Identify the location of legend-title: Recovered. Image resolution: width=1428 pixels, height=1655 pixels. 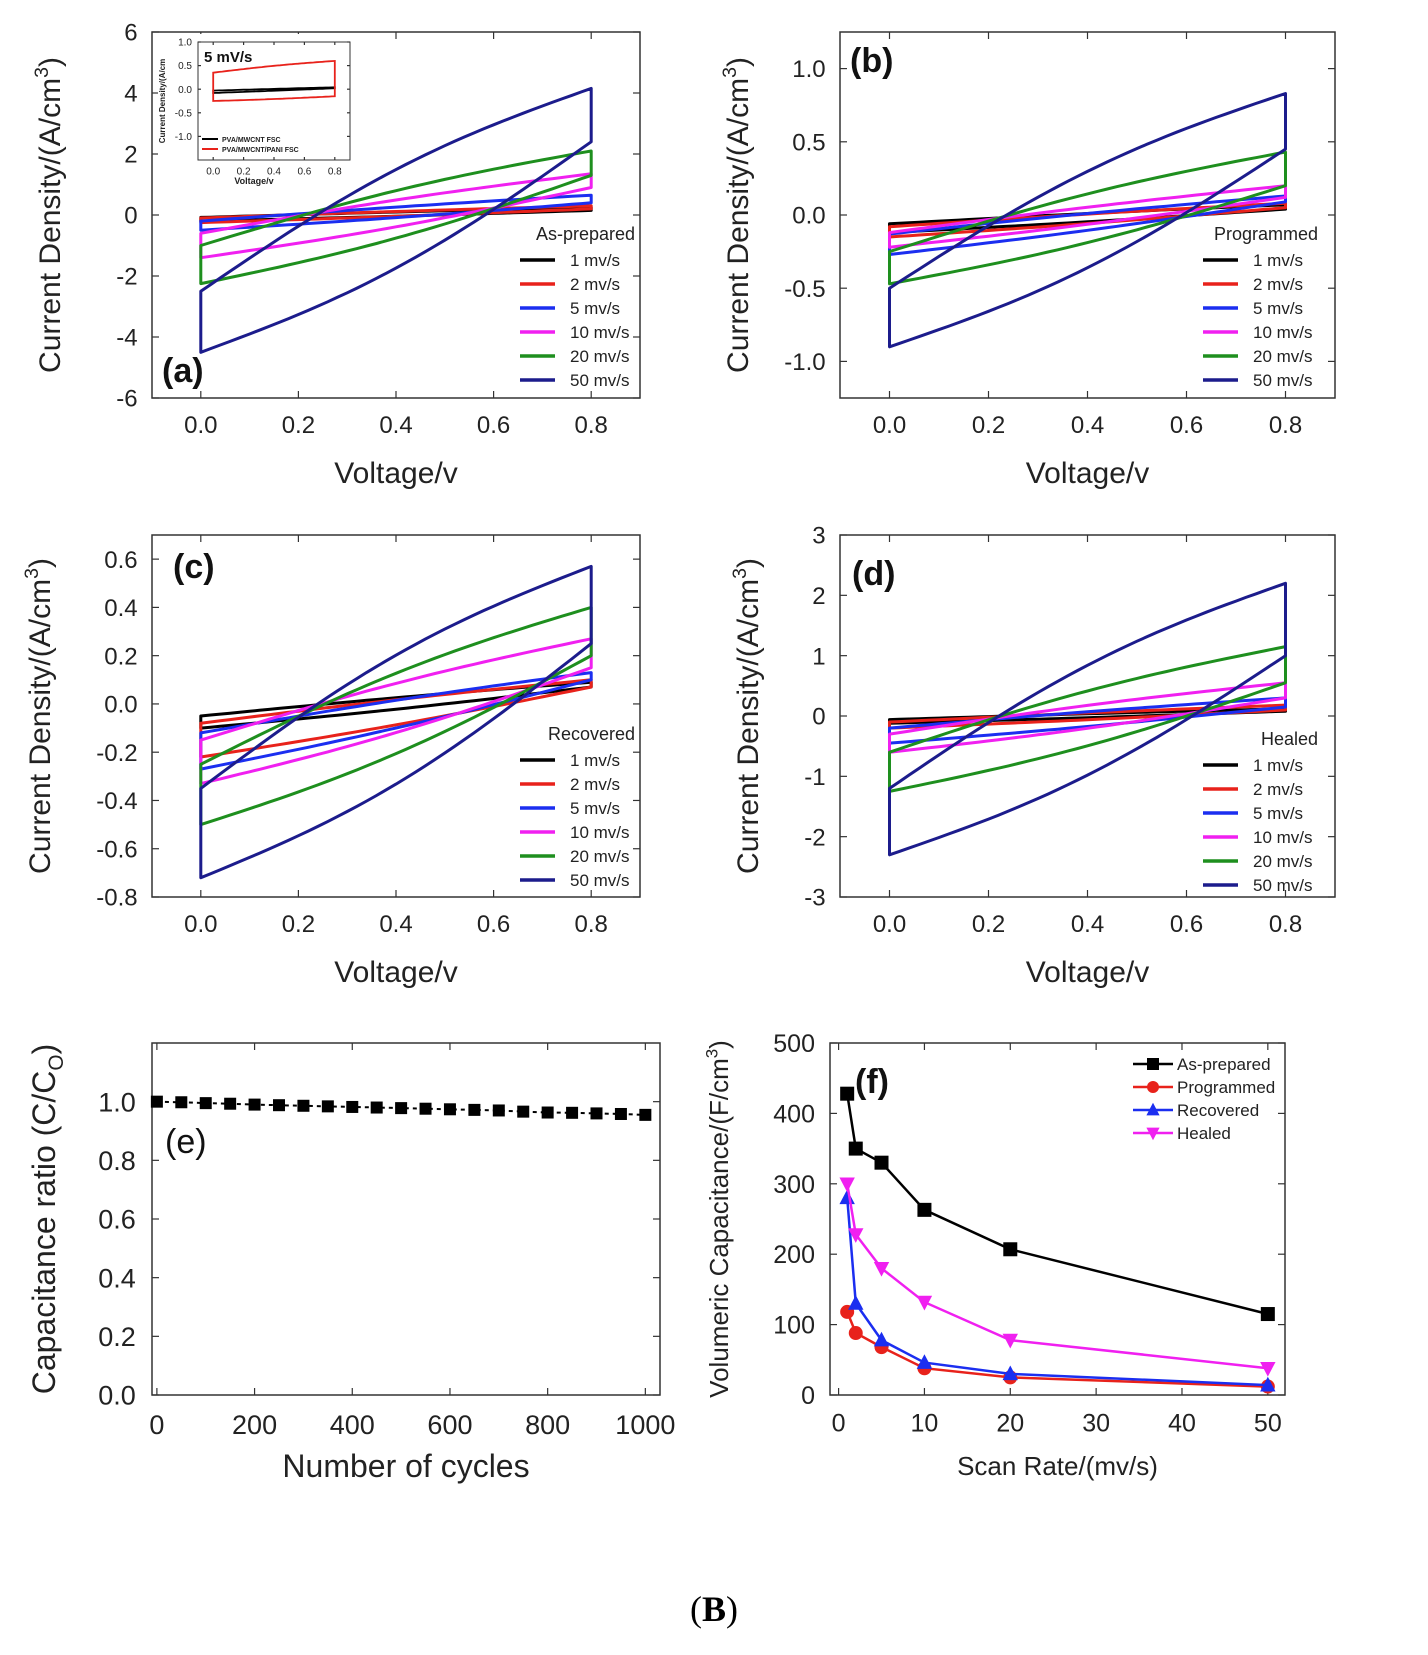
(591, 734).